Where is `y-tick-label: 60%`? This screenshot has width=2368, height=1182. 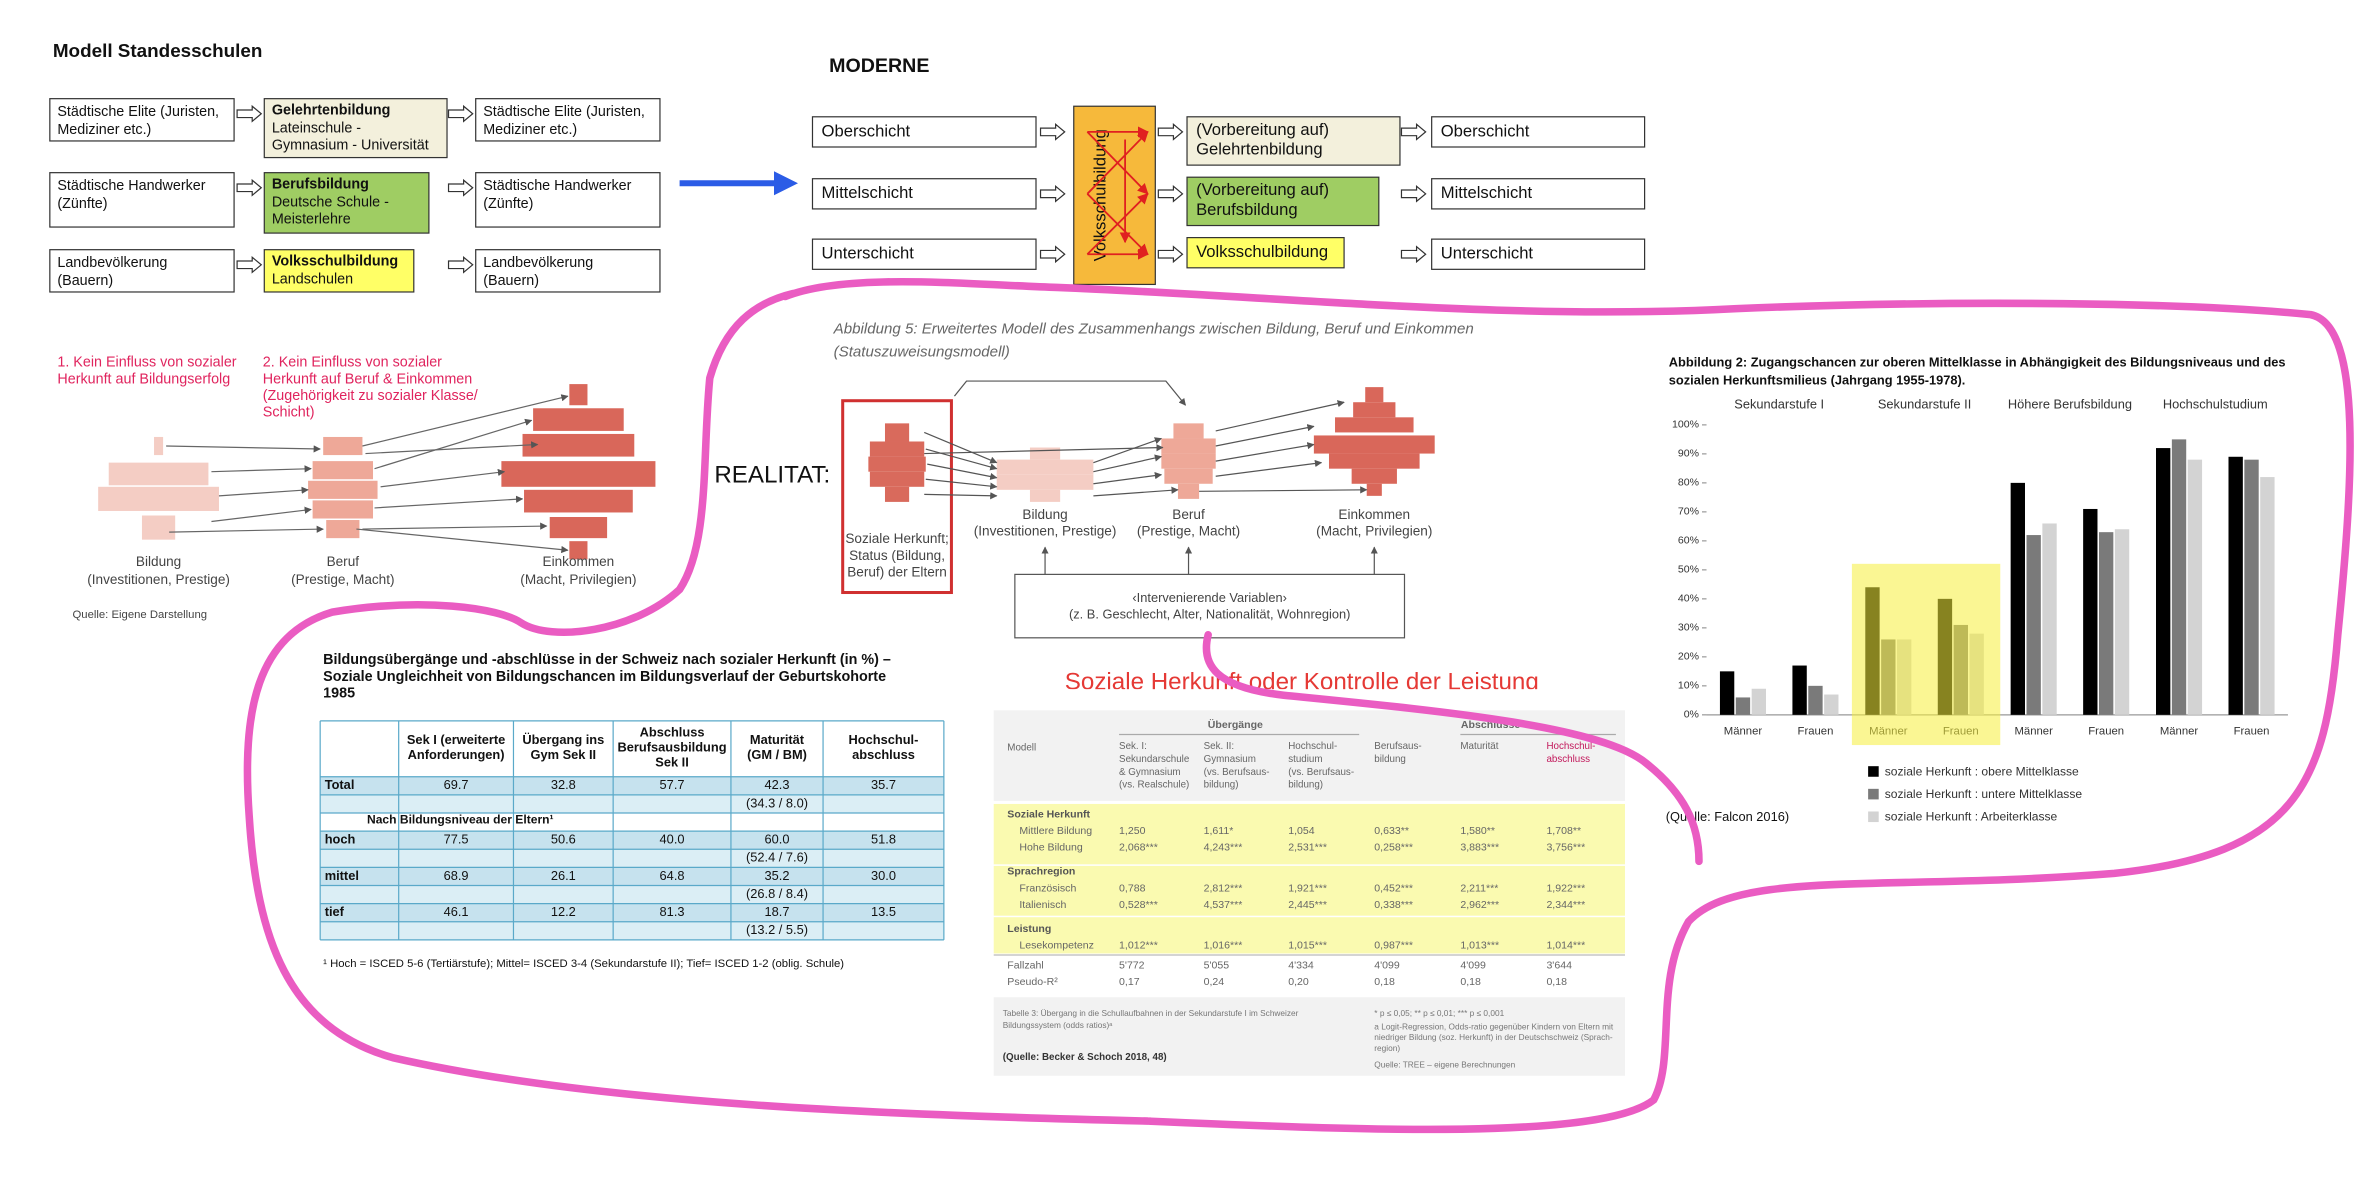 y-tick-label: 60% is located at coordinates (1689, 541).